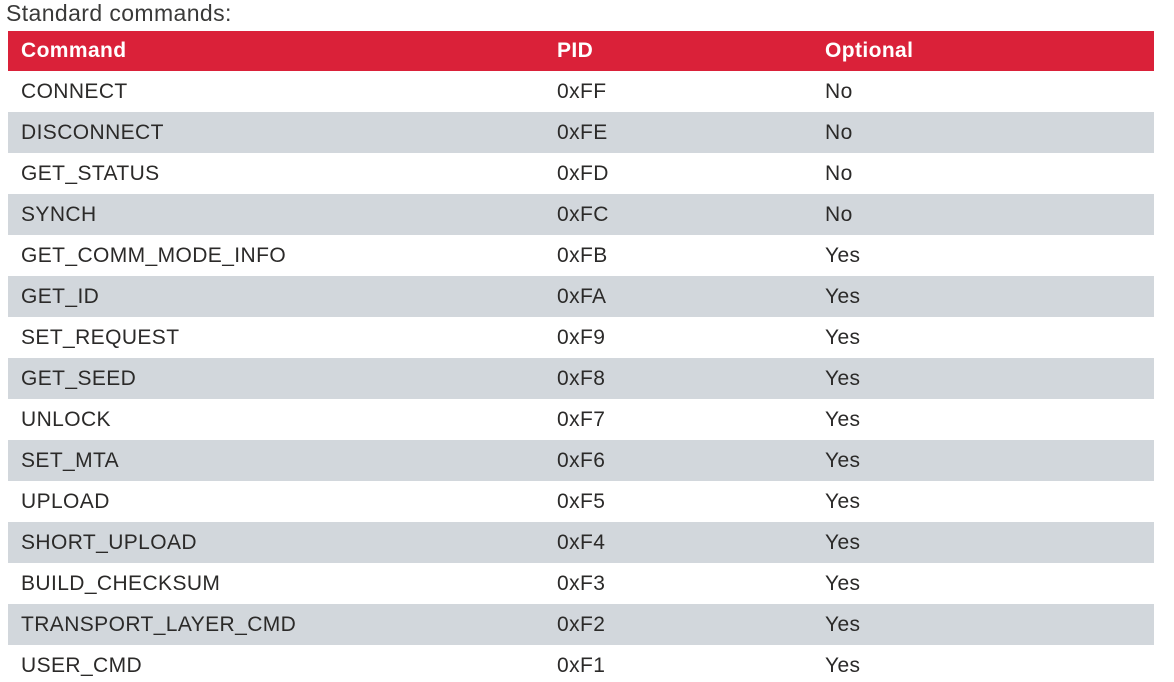 Image resolution: width=1174 pixels, height=682 pixels. I want to click on cell-command: SHORT_UPLOAD, so click(109, 542).